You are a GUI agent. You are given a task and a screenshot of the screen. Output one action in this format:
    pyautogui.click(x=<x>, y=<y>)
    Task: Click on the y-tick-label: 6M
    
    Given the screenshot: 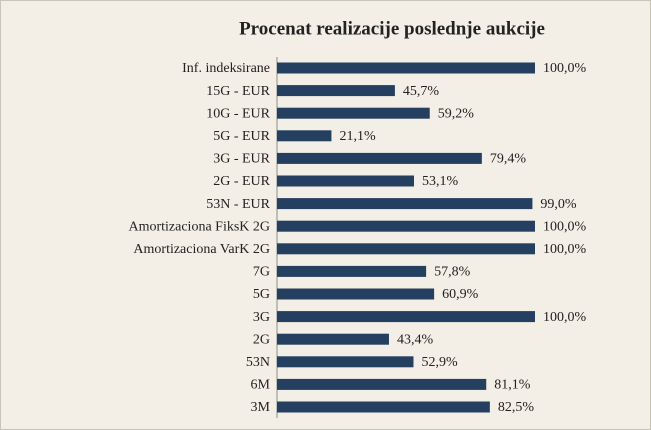 What is the action you would take?
    pyautogui.click(x=261, y=385)
    